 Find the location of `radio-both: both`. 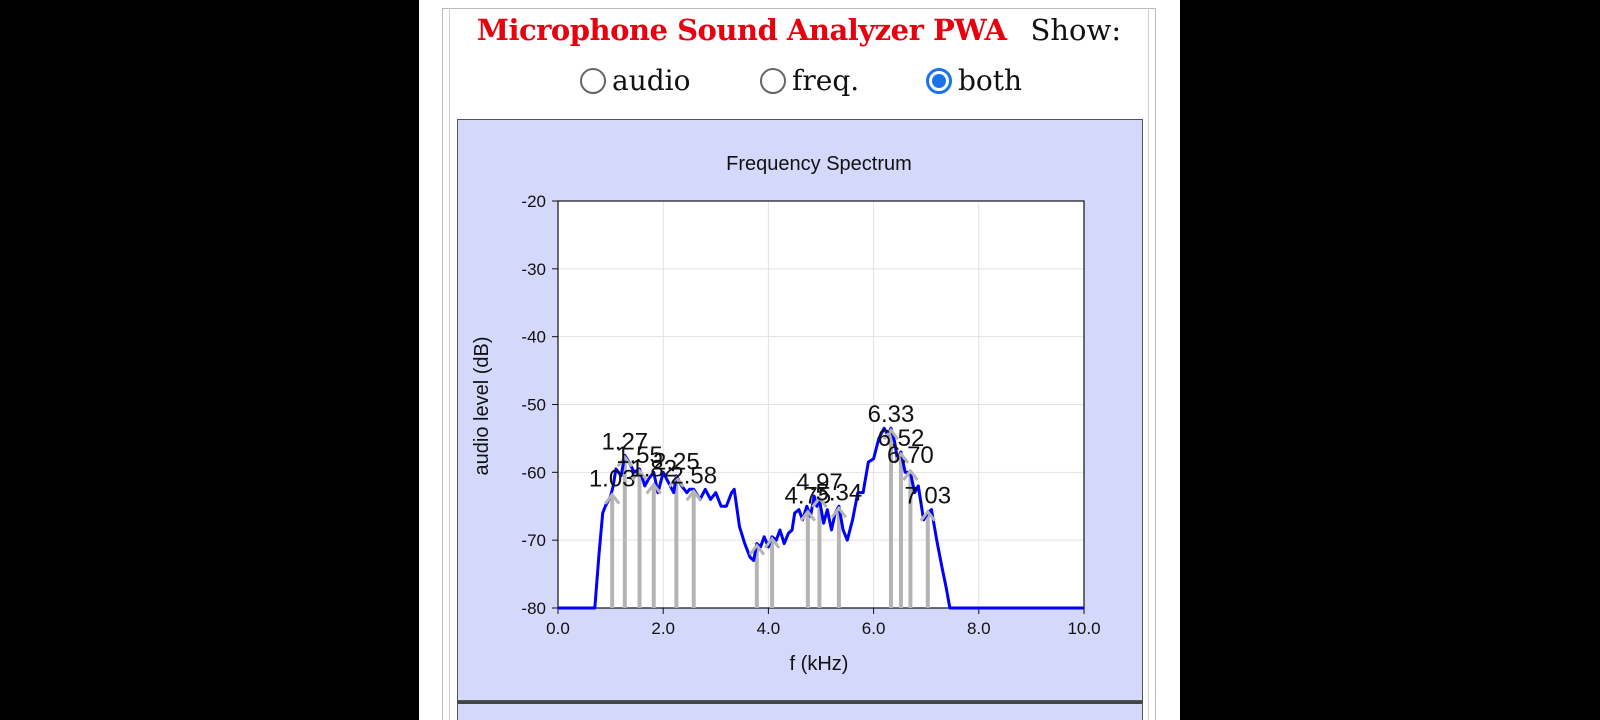

radio-both: both is located at coordinates (974, 80).